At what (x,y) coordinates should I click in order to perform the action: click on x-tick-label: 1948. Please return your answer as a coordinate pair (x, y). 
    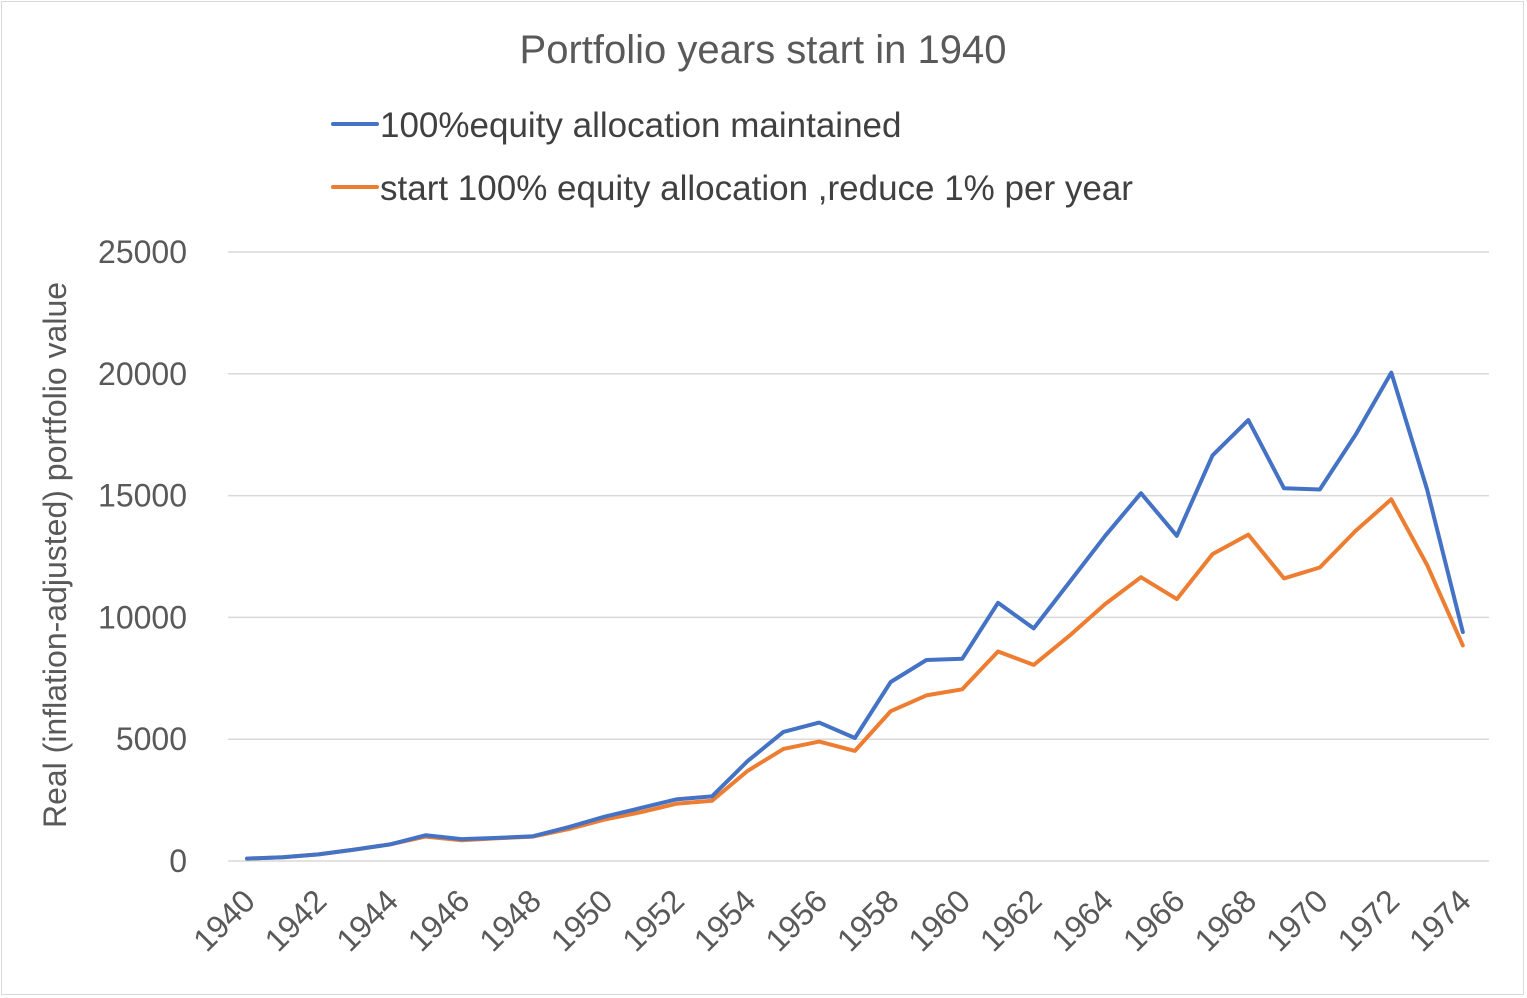
    Looking at the image, I should click on (510, 920).